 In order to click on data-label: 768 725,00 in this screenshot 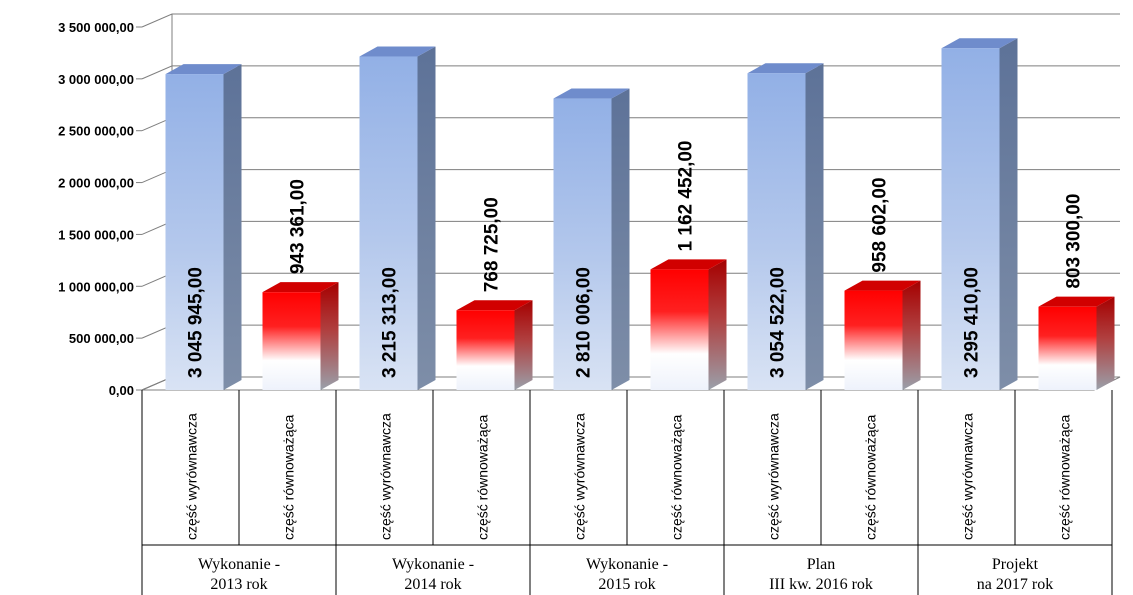, I will do `click(492, 244)`.